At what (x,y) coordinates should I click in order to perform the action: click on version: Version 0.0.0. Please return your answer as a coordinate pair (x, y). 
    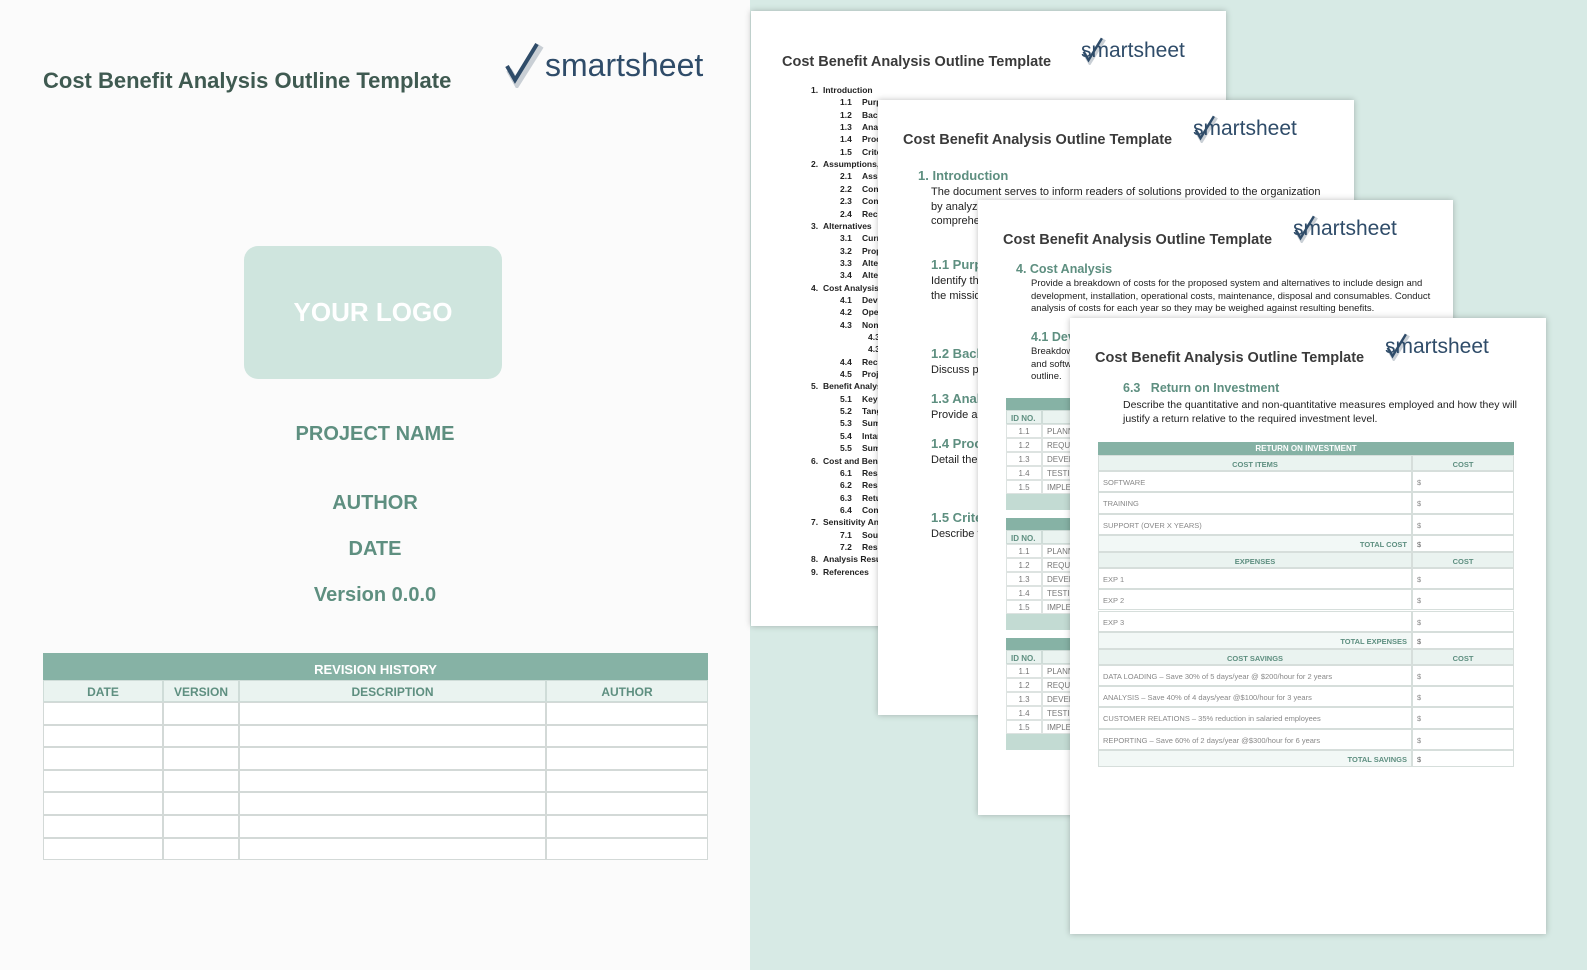
    Looking at the image, I should click on (375, 595).